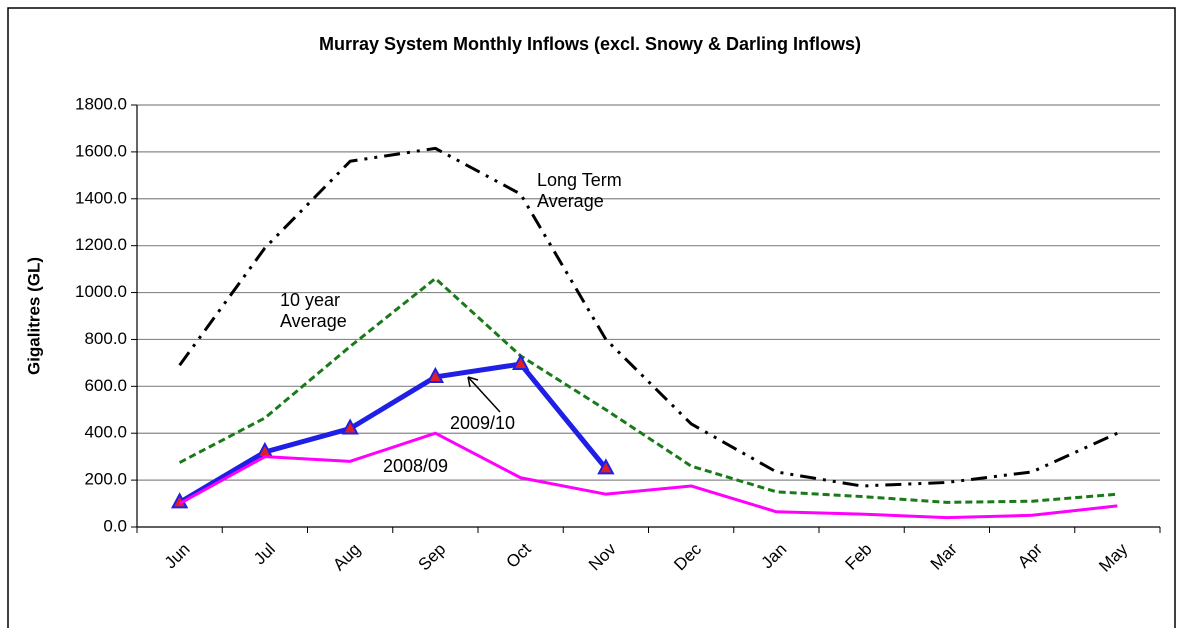 The height and width of the screenshot is (628, 1184). Describe the element at coordinates (473, 382) in the screenshot. I see `annotation-arrow-head` at that location.